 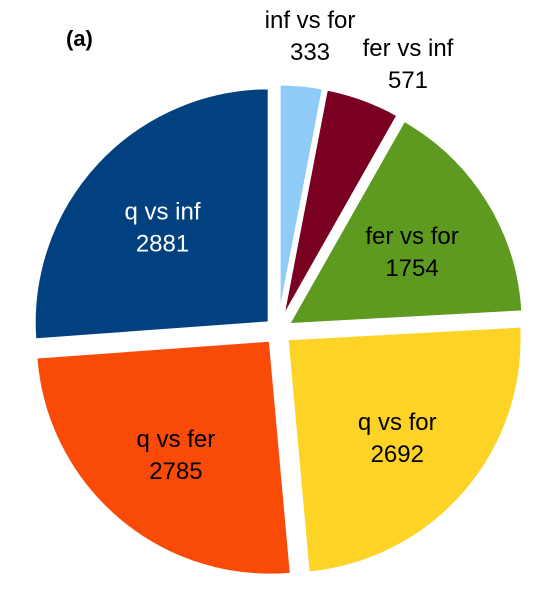 I want to click on slice-label: inf vs for 333, so click(x=310, y=36).